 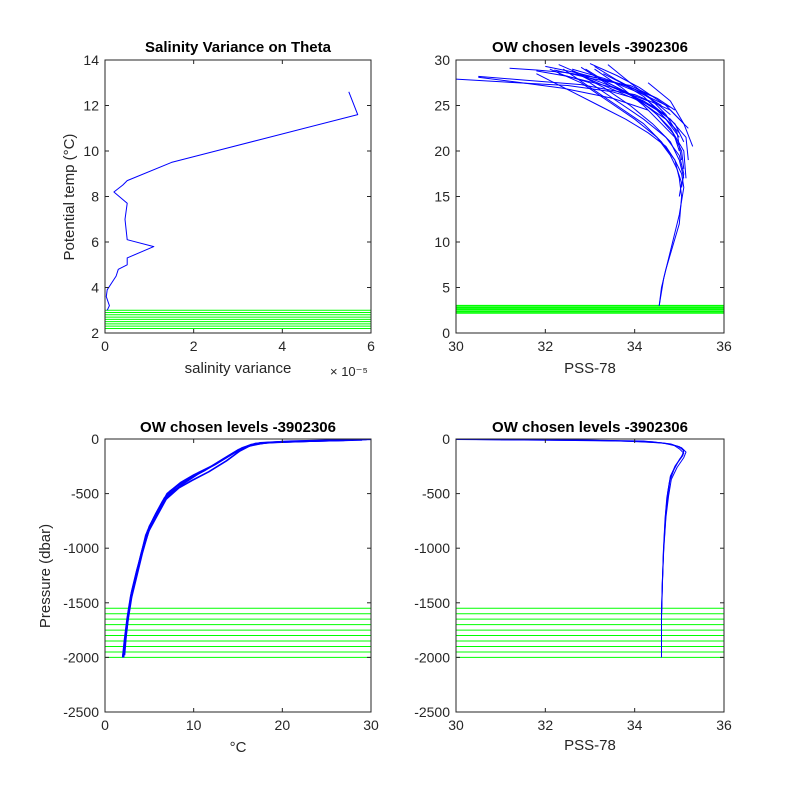 What do you see at coordinates (69, 197) in the screenshot?
I see `panel-1-ylabel: Potential temp (°C)` at bounding box center [69, 197].